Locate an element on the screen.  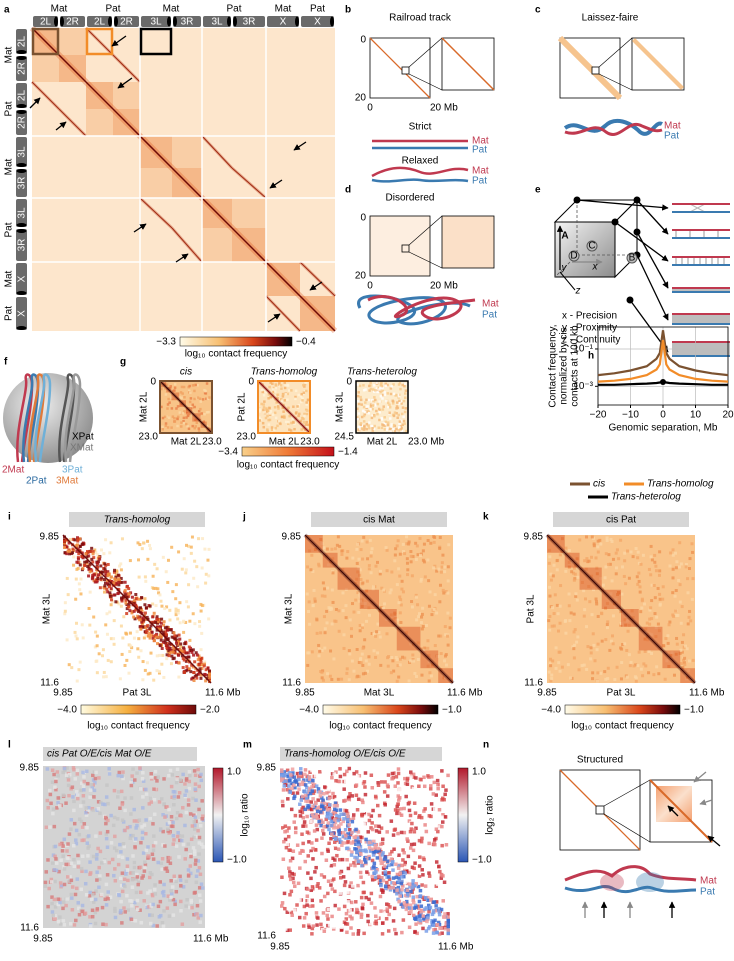
colorbar-min: −1.0 is located at coordinates (482, 860).